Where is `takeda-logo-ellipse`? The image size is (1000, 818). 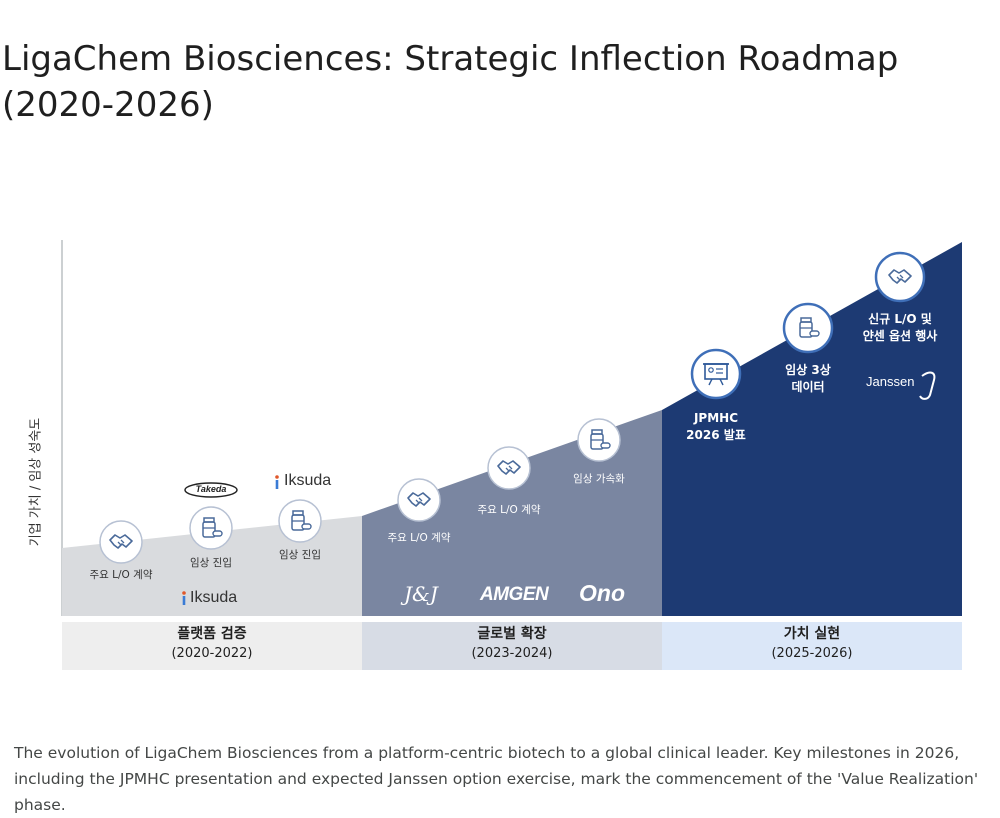
takeda-logo-ellipse is located at coordinates (211, 490).